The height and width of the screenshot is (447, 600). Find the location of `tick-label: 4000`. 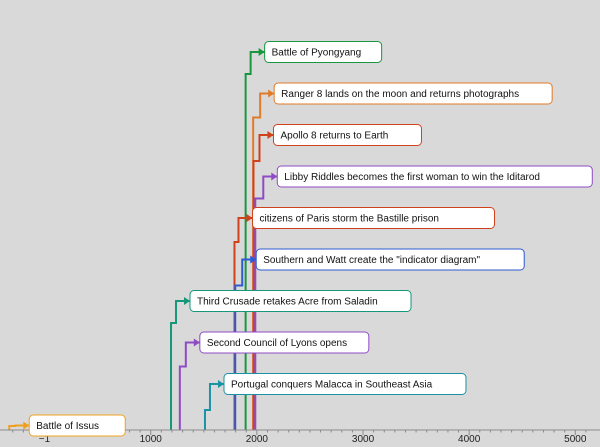

tick-label: 4000 is located at coordinates (469, 439).